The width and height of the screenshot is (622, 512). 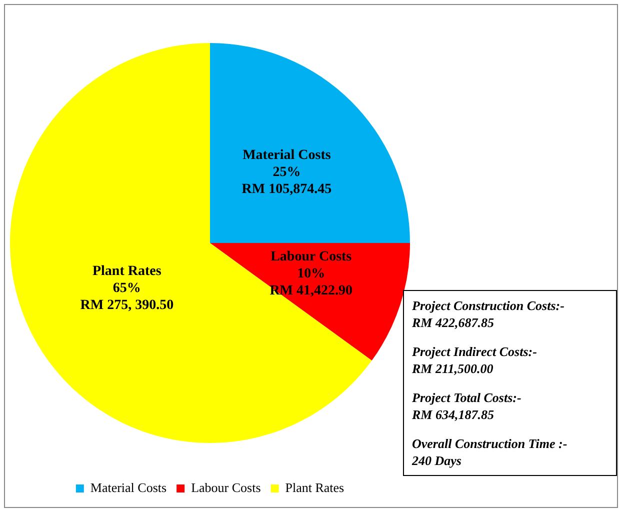 What do you see at coordinates (489, 314) in the screenshot?
I see `text: Project Construction Costs:- RM 422,687.85` at bounding box center [489, 314].